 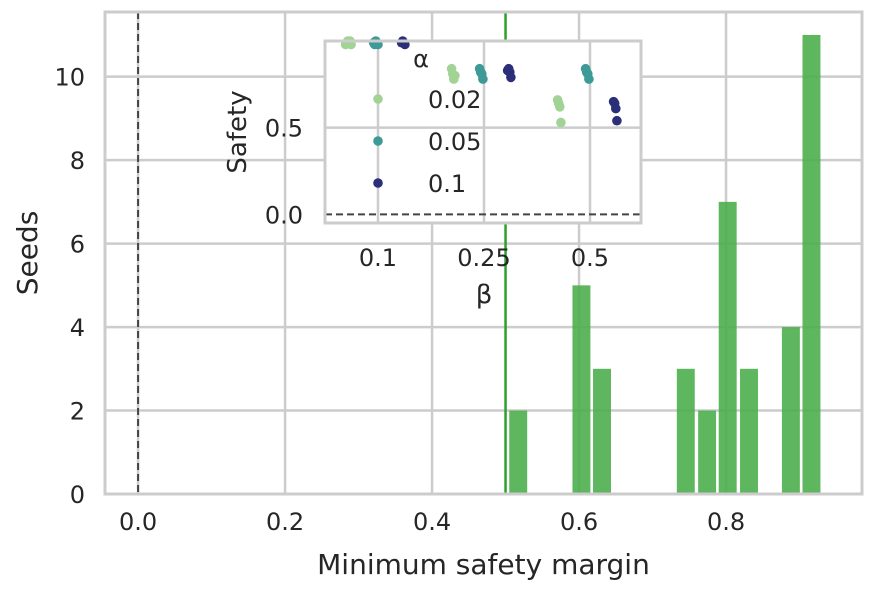 I want to click on inset-x-tick-label: 0.5, so click(x=590, y=258).